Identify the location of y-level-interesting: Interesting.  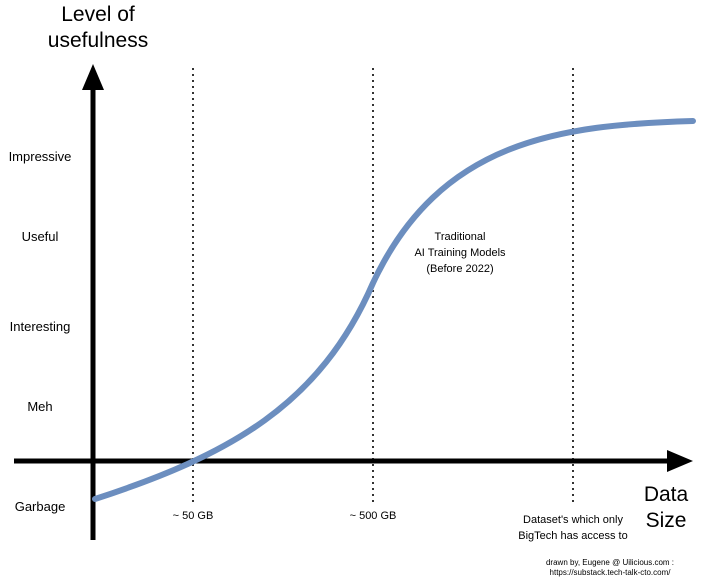
(40, 326).